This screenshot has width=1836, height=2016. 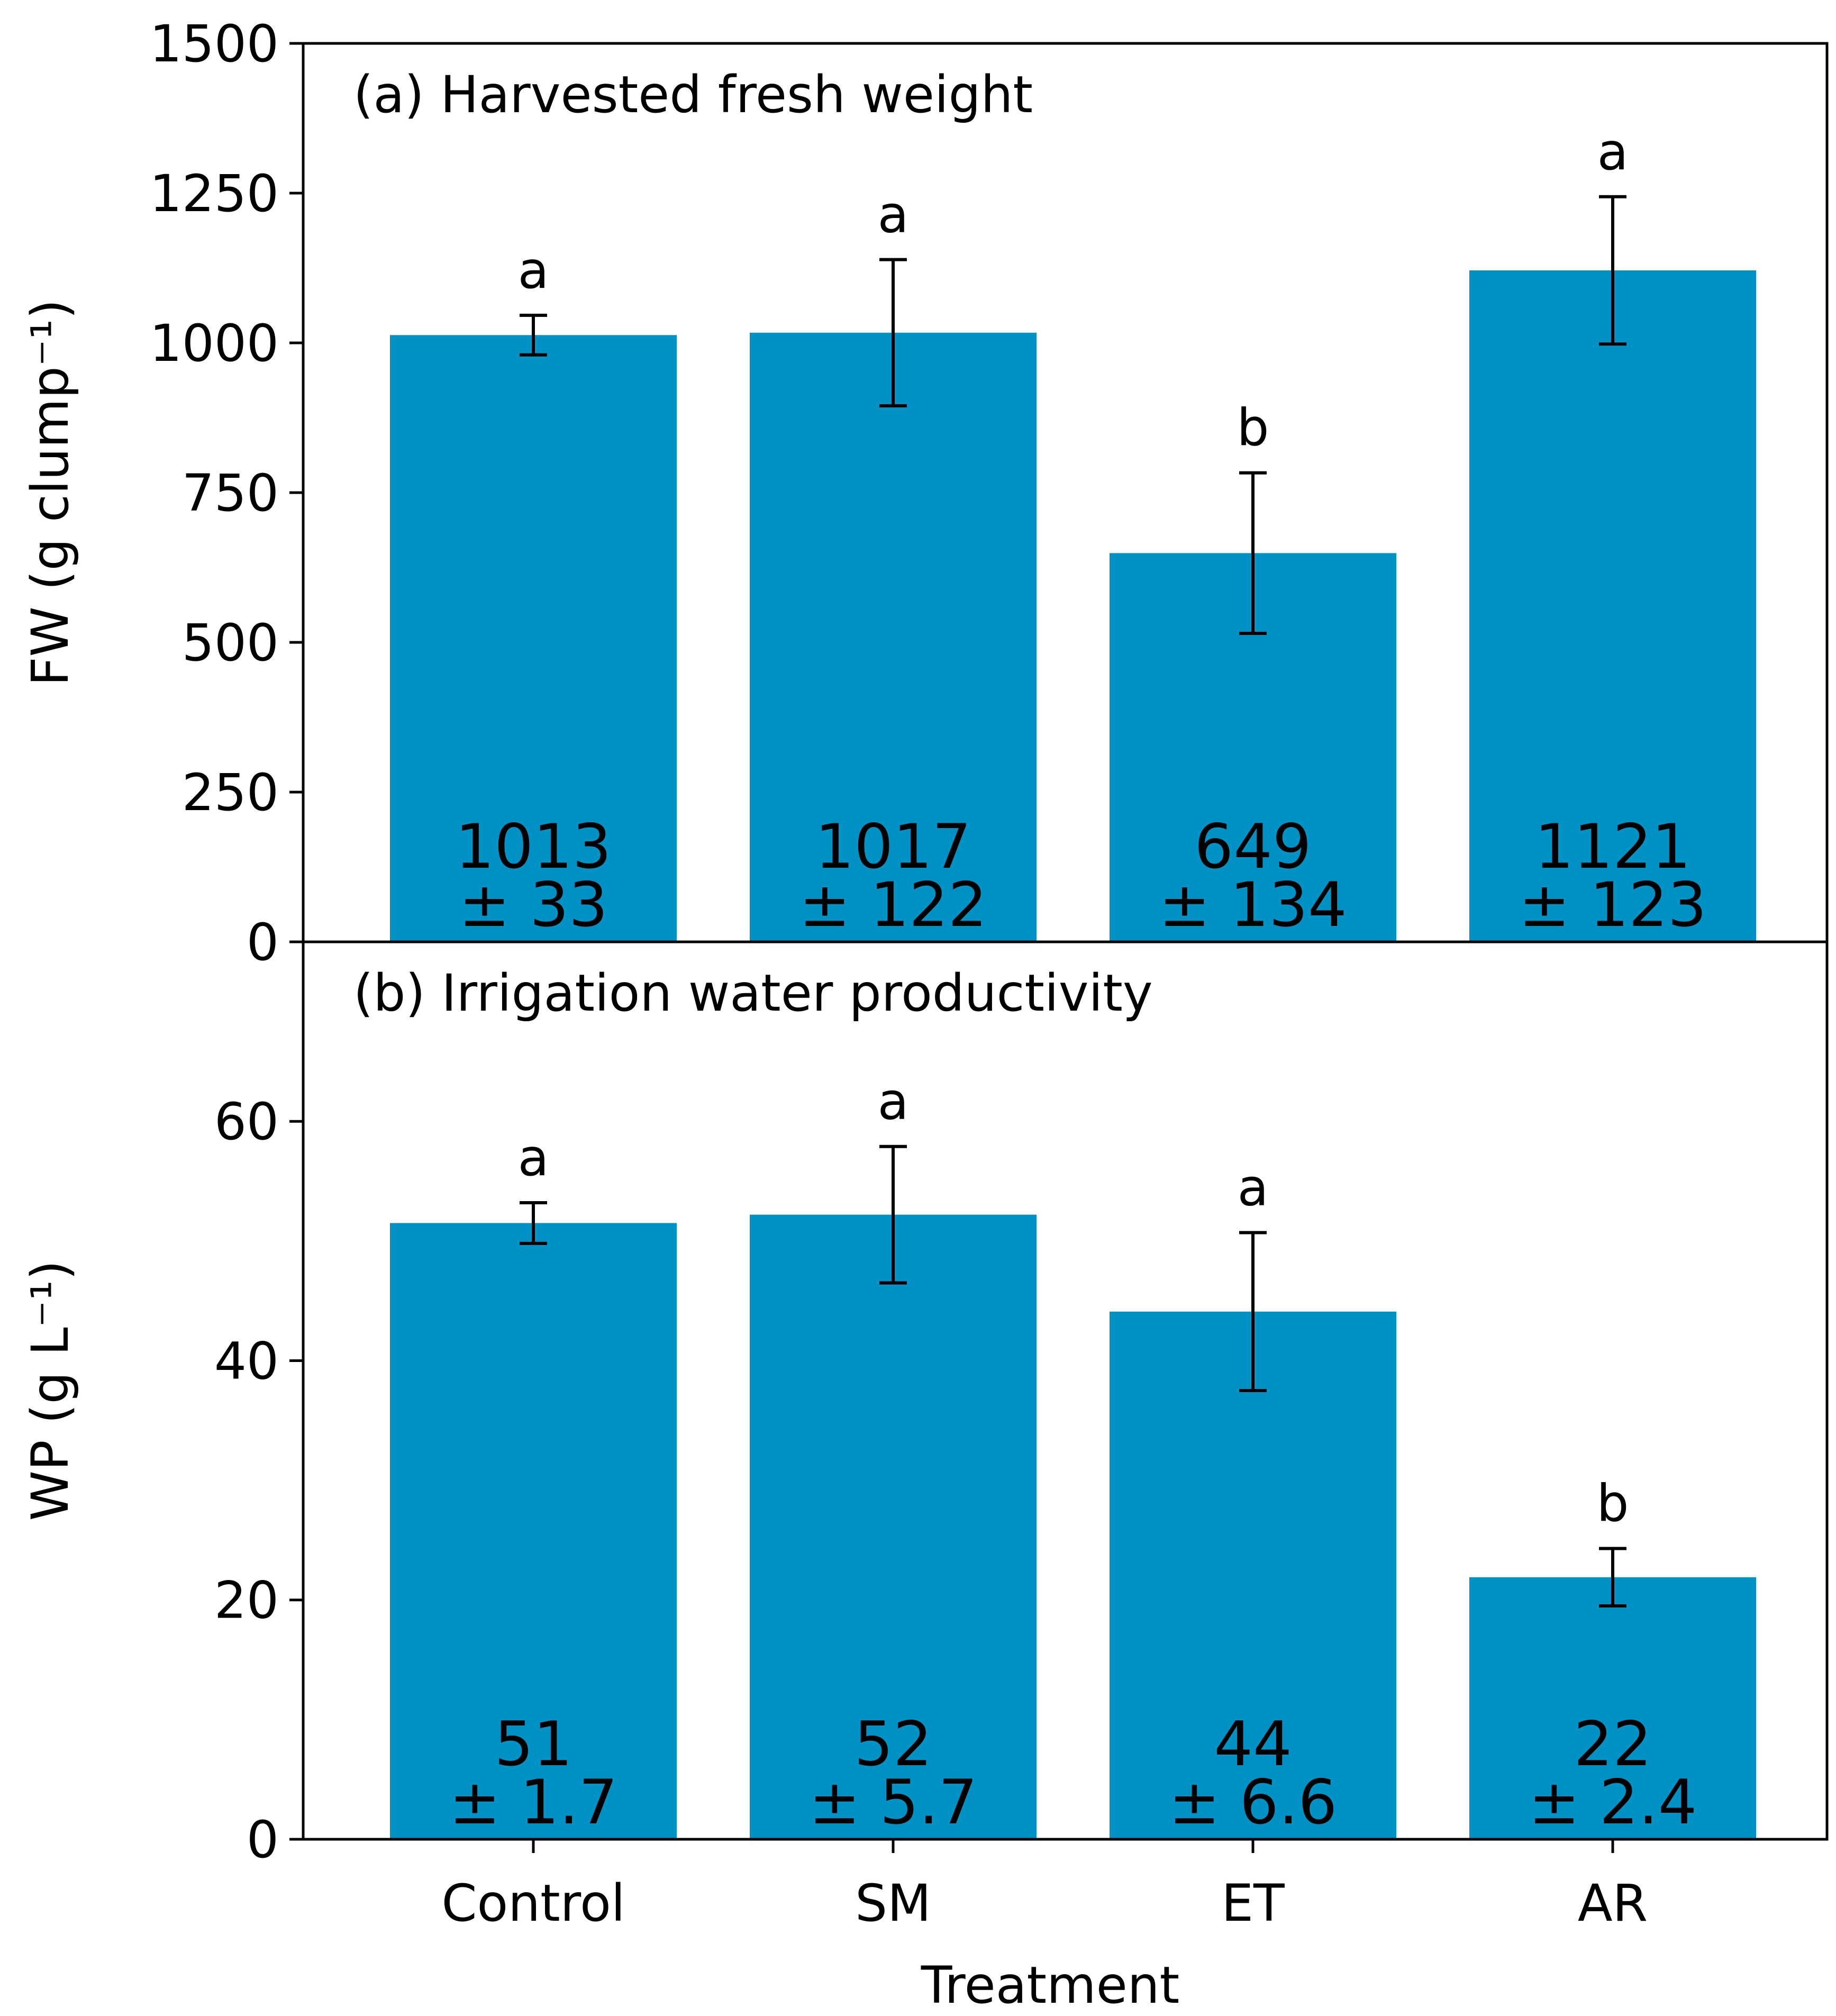 What do you see at coordinates (1612, 847) in the screenshot?
I see `data-label-mean: 1121` at bounding box center [1612, 847].